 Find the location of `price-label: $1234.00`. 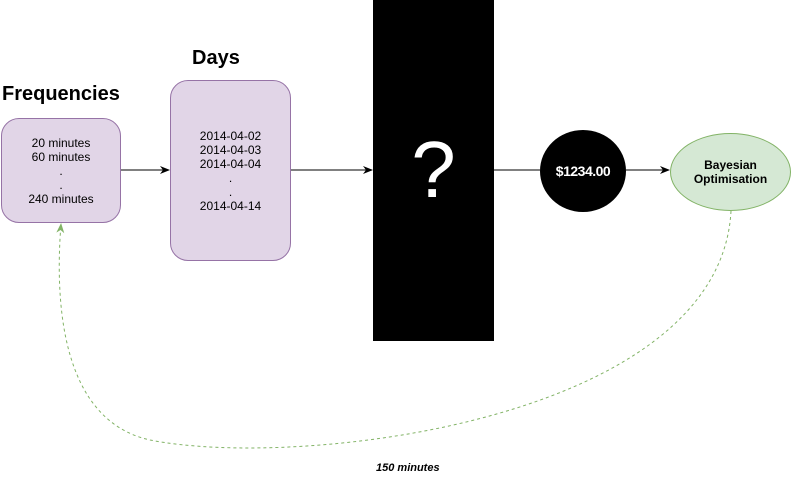

price-label: $1234.00 is located at coordinates (583, 171).